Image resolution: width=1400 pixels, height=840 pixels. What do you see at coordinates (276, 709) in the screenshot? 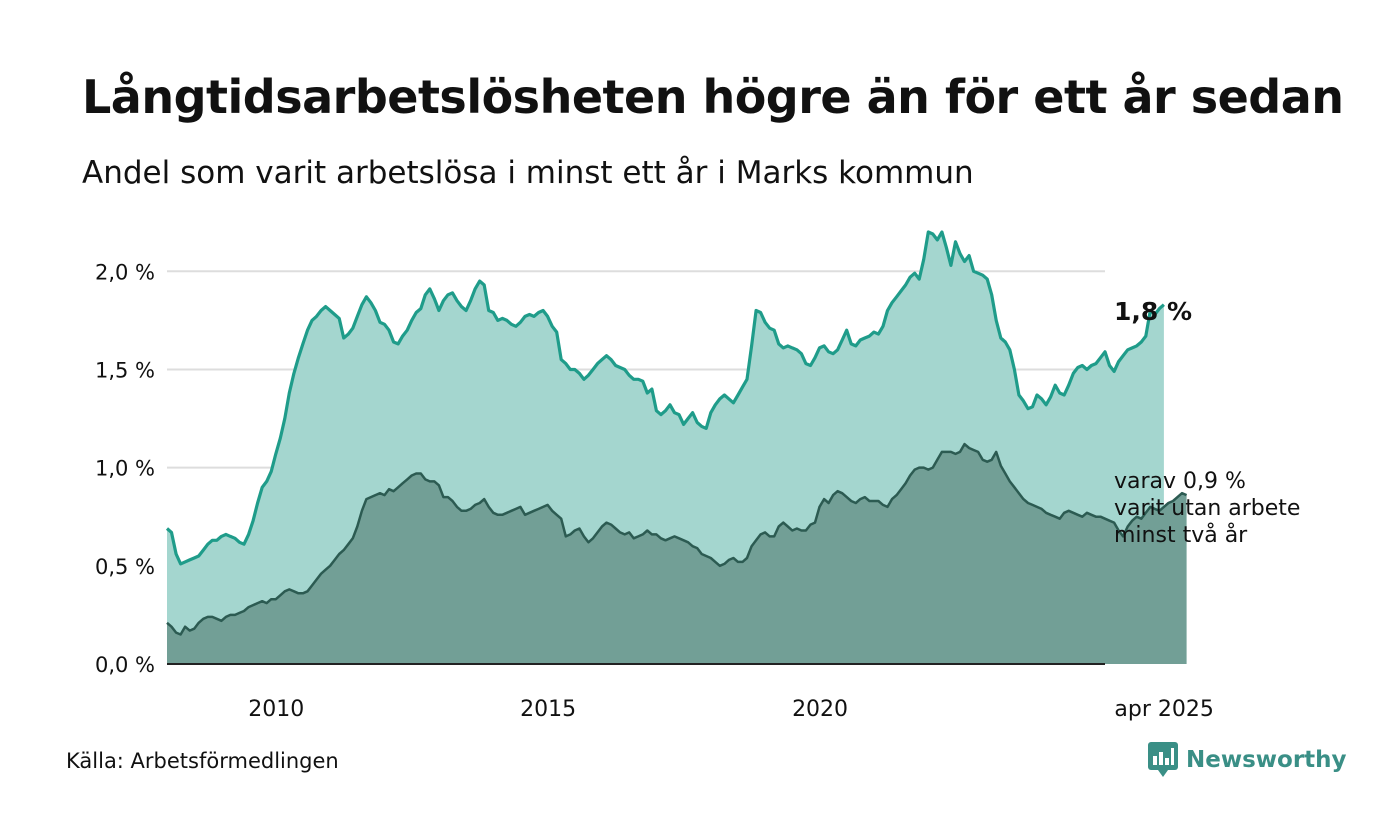
I see `x-tick-label: 2010` at bounding box center [276, 709].